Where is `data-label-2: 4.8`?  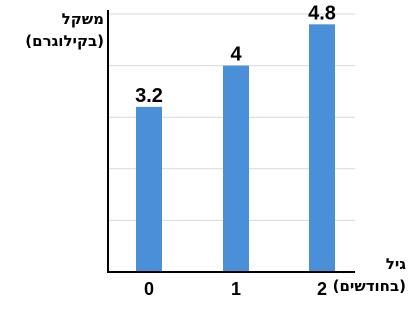 data-label-2: 4.8 is located at coordinates (322, 13).